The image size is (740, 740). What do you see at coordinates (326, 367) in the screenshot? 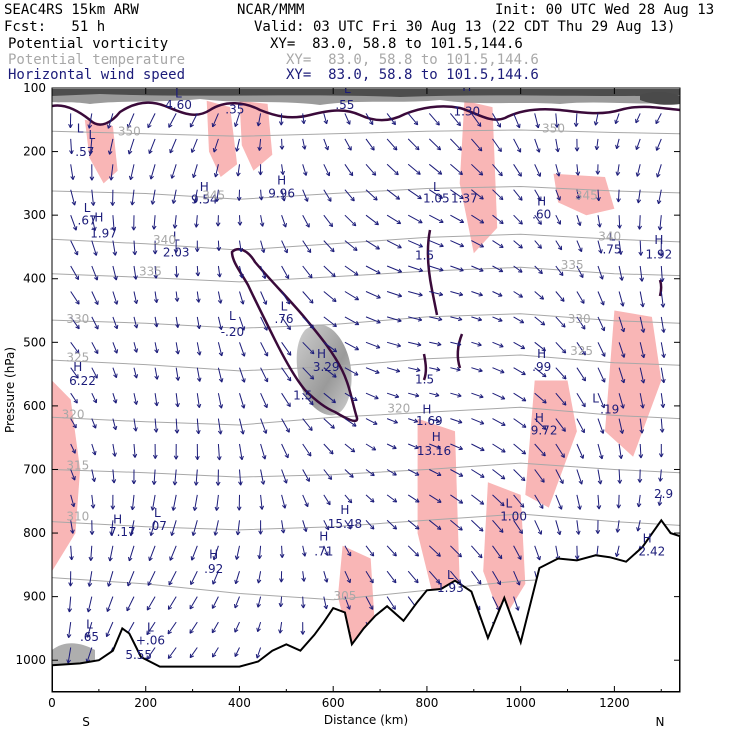
I see `extremum-label: 3.29` at bounding box center [326, 367].